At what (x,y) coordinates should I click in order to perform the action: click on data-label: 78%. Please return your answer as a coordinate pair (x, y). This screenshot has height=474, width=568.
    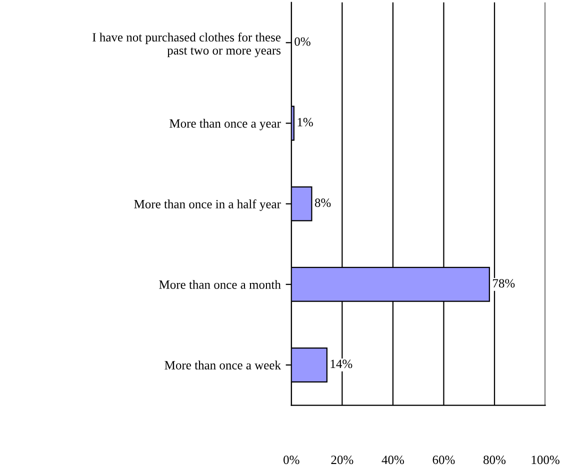
    Looking at the image, I should click on (504, 283).